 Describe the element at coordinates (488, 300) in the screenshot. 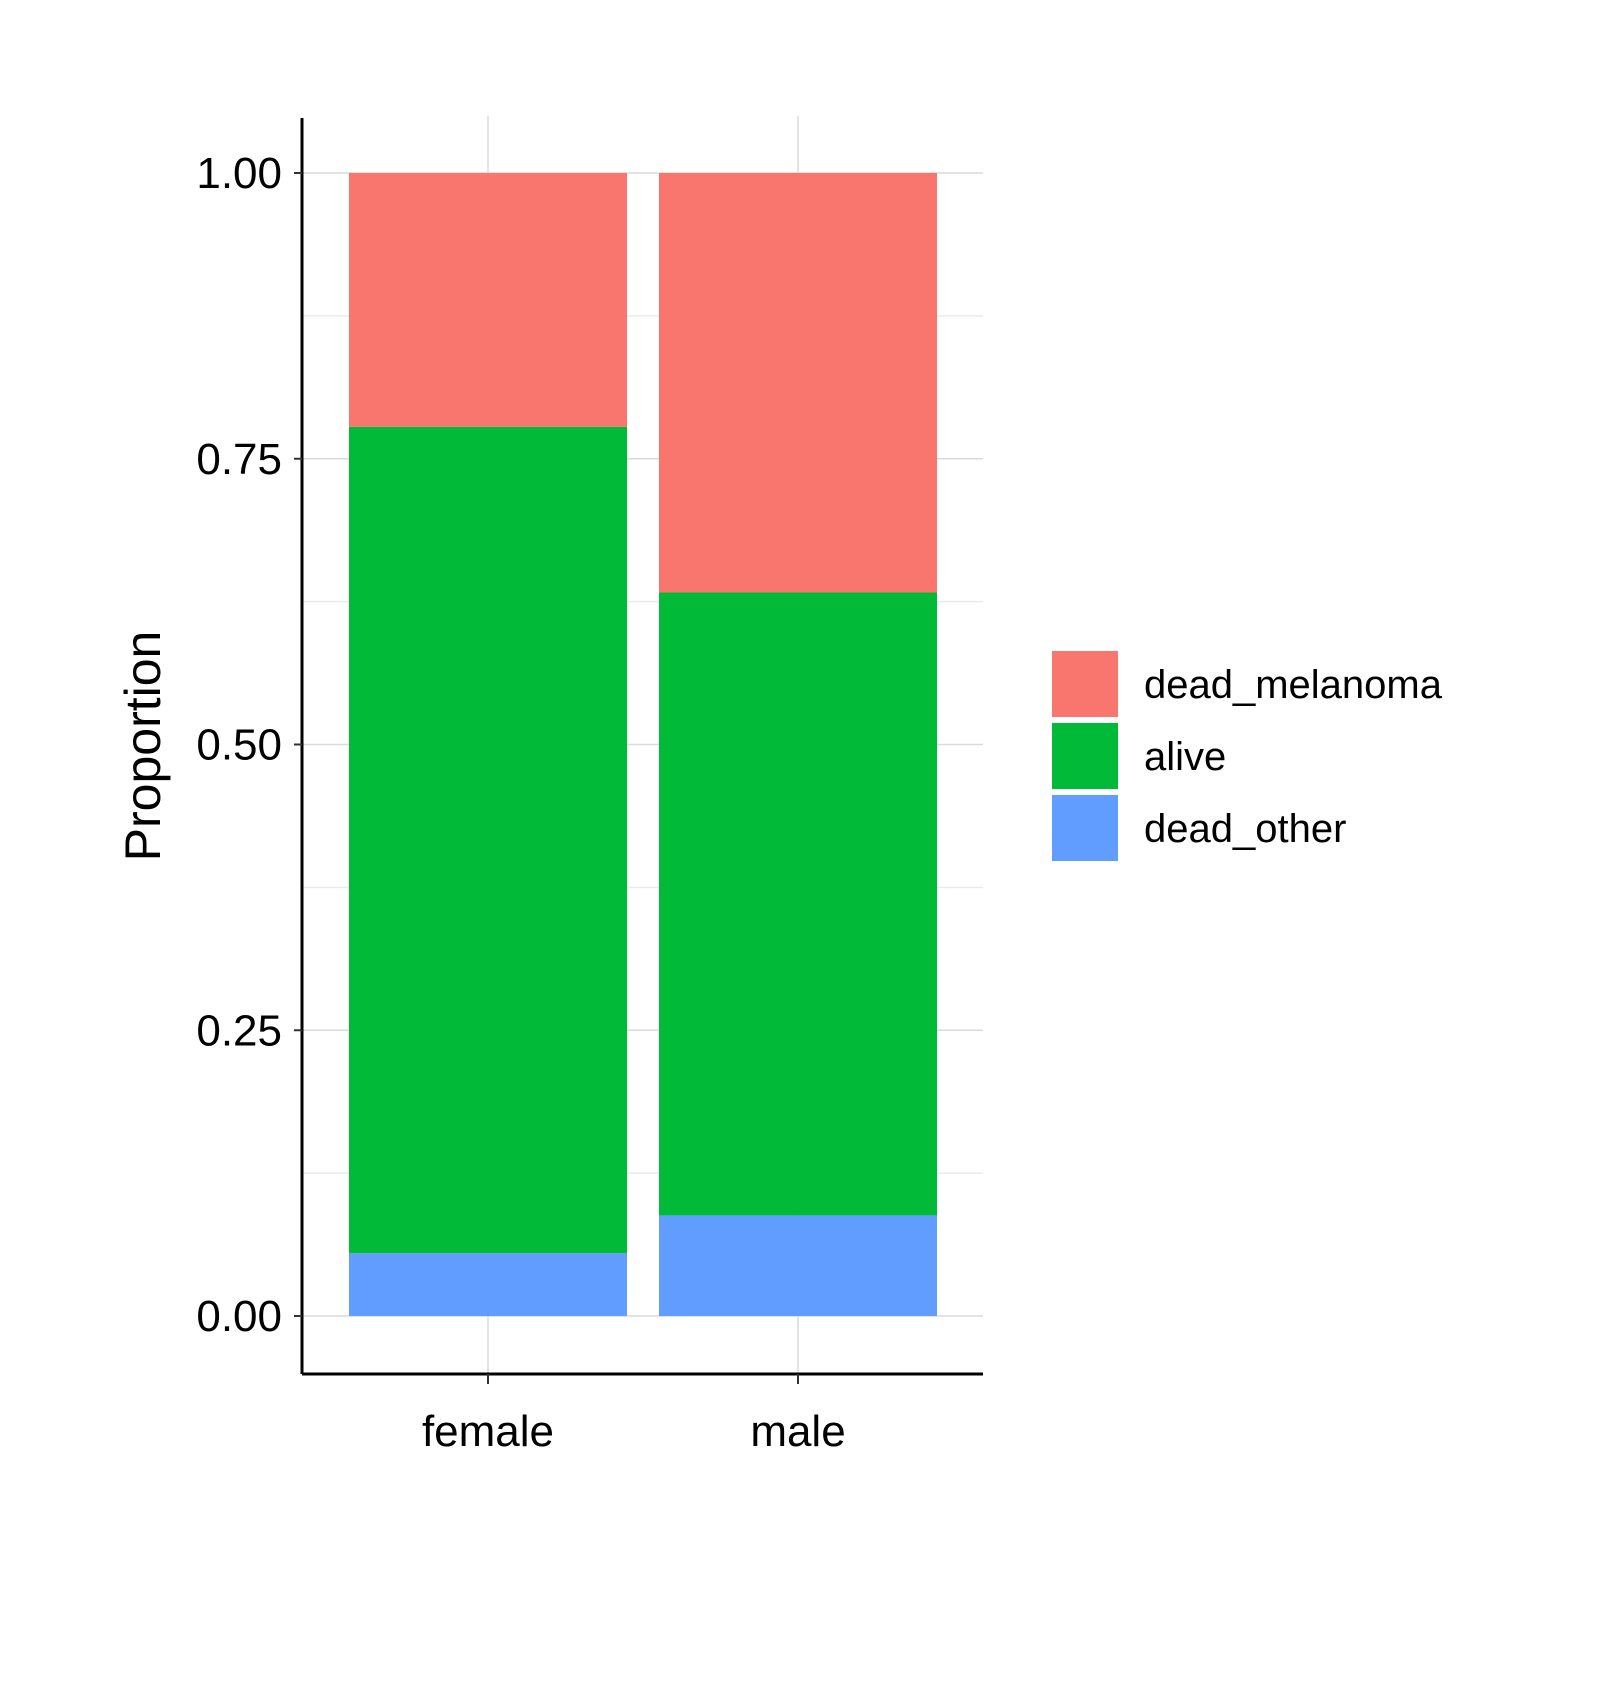

I see `bar-female-dead-melanoma` at that location.